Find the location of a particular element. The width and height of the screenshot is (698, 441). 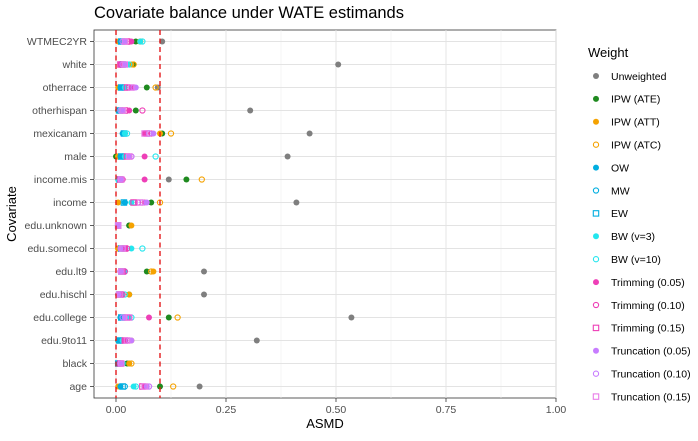

y-tick-label: otherhispan is located at coordinates (59, 111).